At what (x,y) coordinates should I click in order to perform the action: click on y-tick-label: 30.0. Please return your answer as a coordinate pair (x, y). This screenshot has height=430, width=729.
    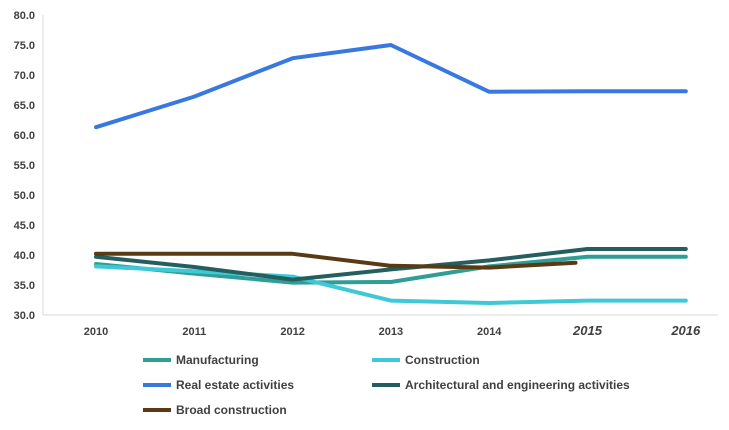
    Looking at the image, I should click on (24, 316).